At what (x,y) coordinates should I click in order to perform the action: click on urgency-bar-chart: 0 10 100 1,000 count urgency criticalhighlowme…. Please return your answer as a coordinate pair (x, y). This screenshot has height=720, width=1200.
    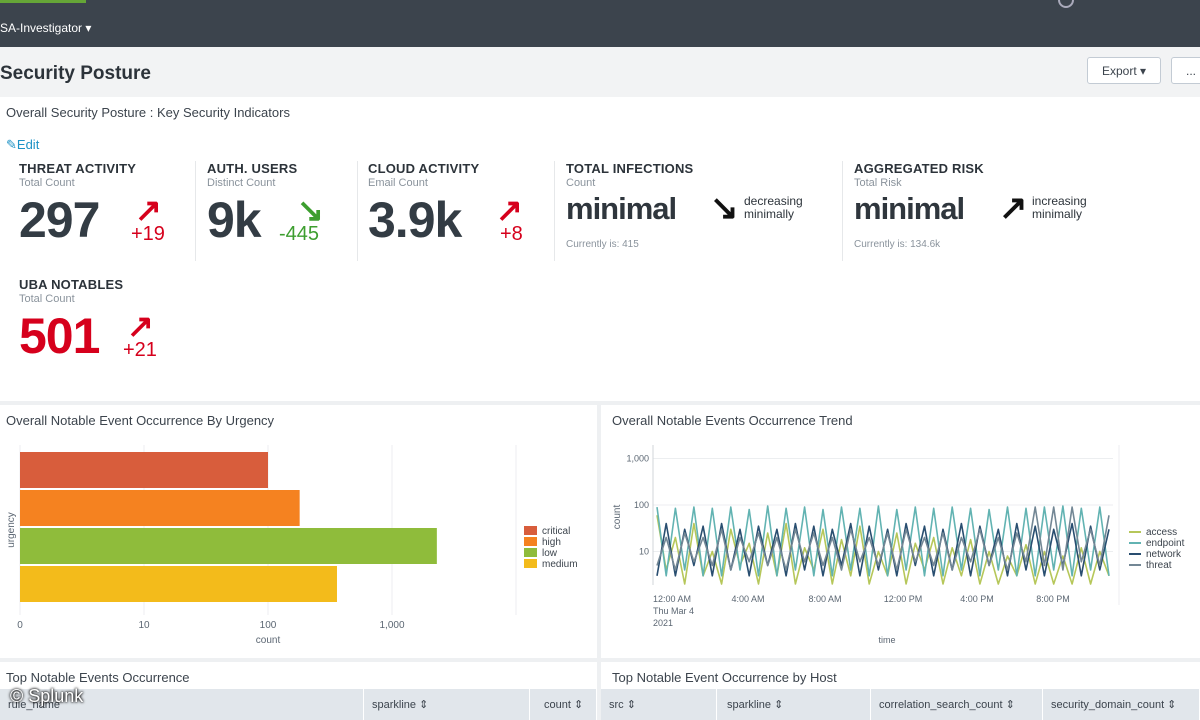
    Looking at the image, I should click on (292, 545).